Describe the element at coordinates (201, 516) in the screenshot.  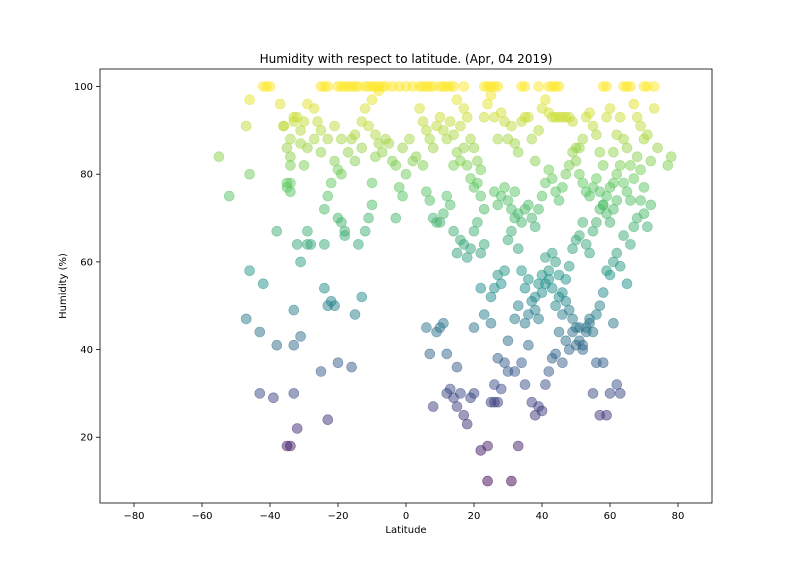
I see `x-tick-label: −60` at that location.